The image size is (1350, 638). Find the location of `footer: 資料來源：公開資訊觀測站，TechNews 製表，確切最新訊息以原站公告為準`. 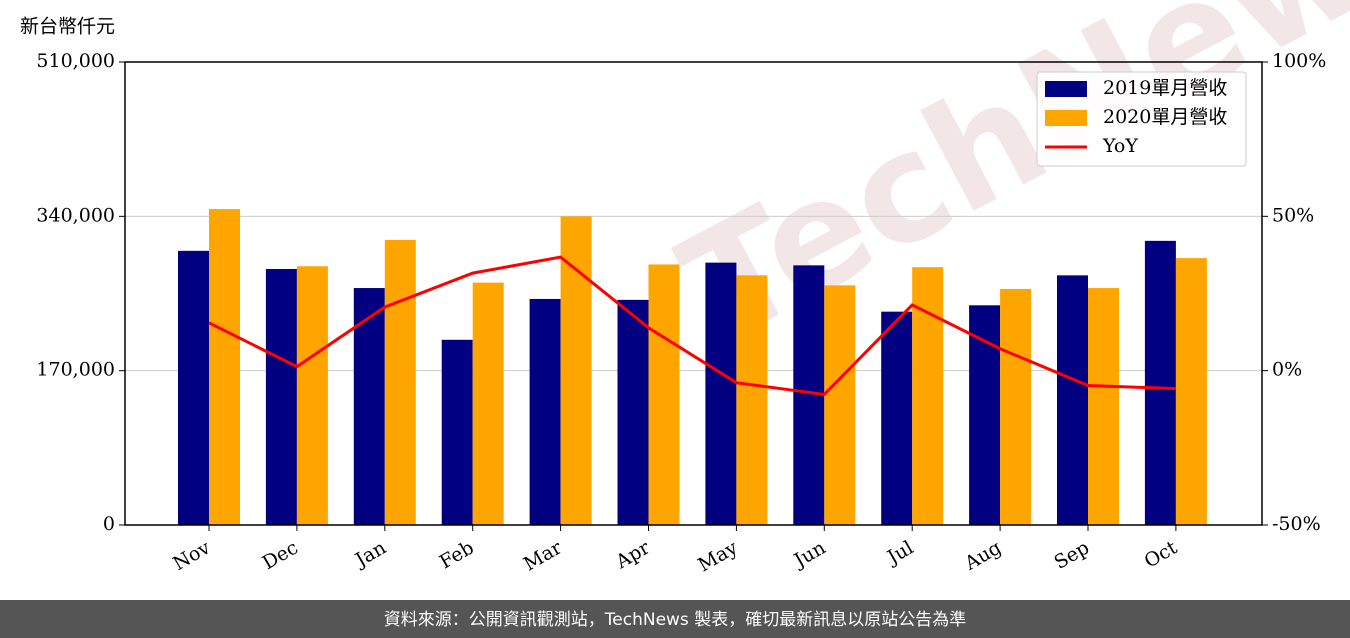

footer: 資料來源：公開資訊觀測站，TechNews 製表，確切最新訊息以原站公告為準 is located at coordinates (675, 620).